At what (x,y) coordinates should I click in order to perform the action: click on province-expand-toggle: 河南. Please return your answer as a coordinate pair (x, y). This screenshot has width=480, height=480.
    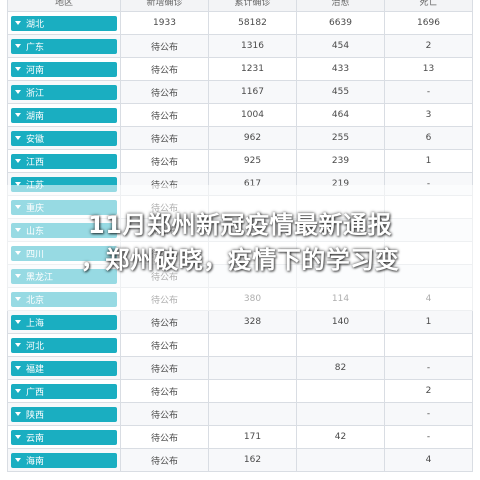
    Looking at the image, I should click on (64, 69).